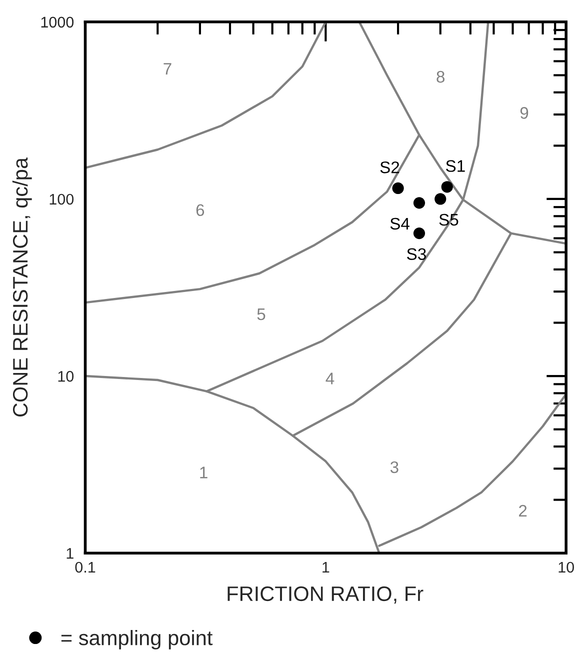  What do you see at coordinates (62, 199) in the screenshot?
I see `y-tick-label: 100` at bounding box center [62, 199].